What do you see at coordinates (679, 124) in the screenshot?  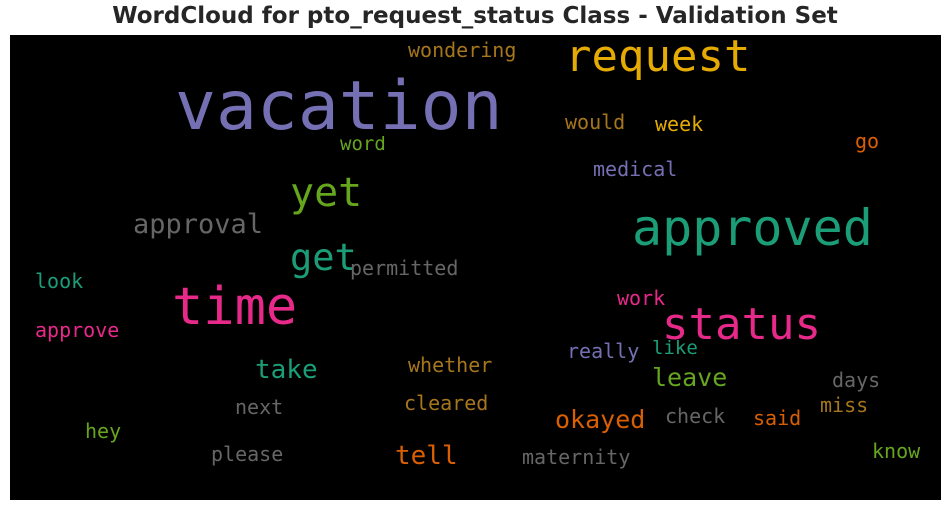 I see `cloud-word-week: week` at bounding box center [679, 124].